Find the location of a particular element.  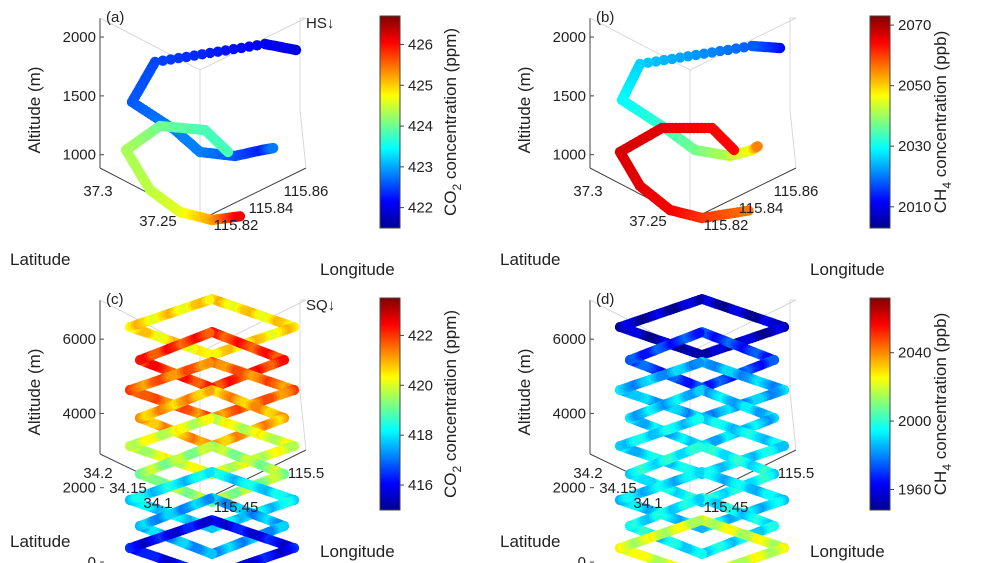

x-tick-label: 115.5 is located at coordinates (306, 473).